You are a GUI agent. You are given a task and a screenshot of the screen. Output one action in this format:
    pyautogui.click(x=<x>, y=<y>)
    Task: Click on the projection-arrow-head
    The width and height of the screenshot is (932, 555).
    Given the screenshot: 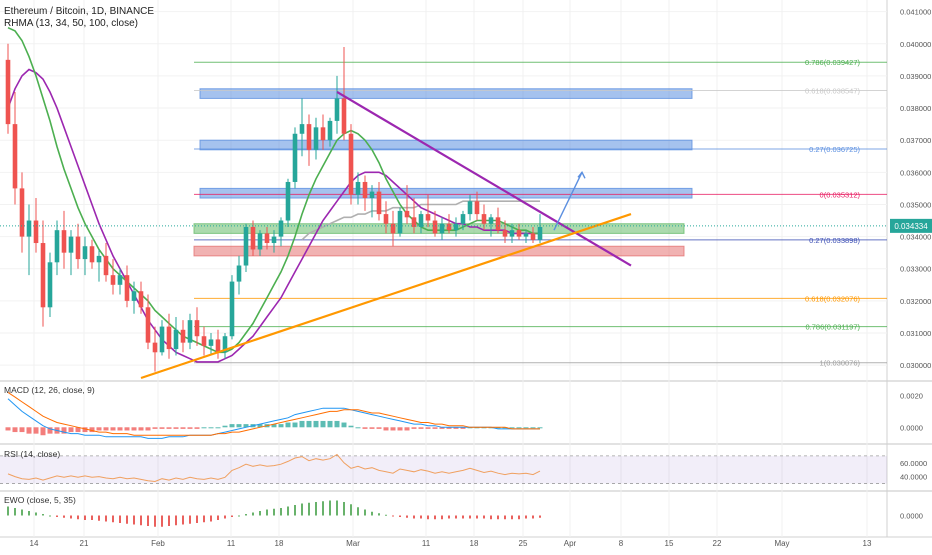 What is the action you would take?
    pyautogui.click(x=581, y=175)
    